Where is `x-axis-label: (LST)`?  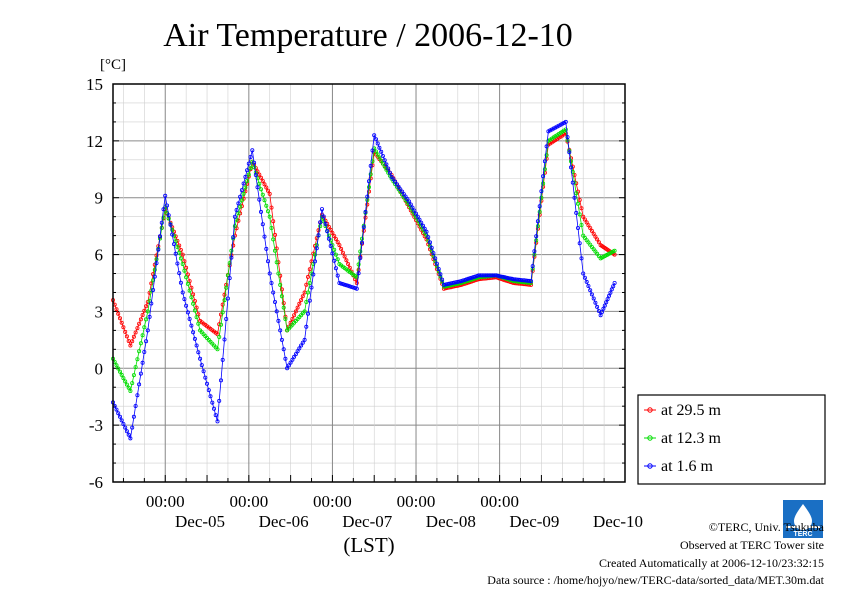 x-axis-label: (LST) is located at coordinates (368, 545).